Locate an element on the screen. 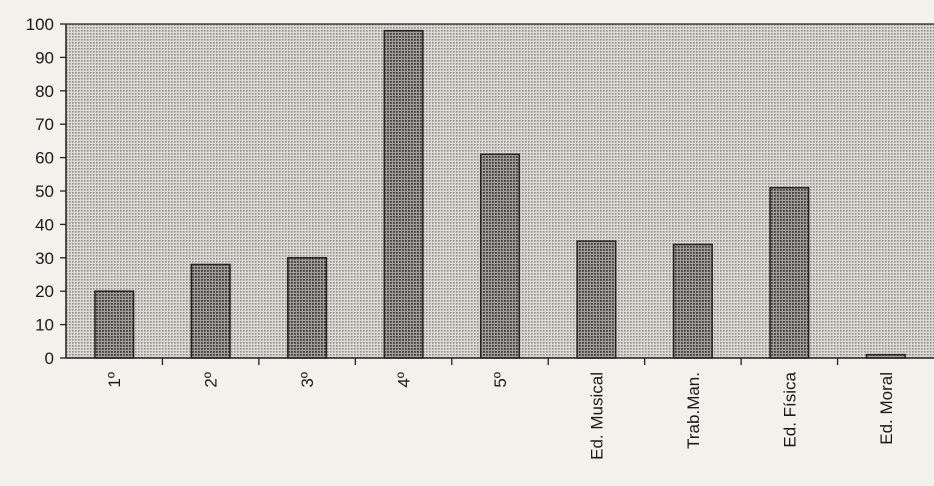 The image size is (934, 486). y-tick-label: 90 is located at coordinates (44, 57).